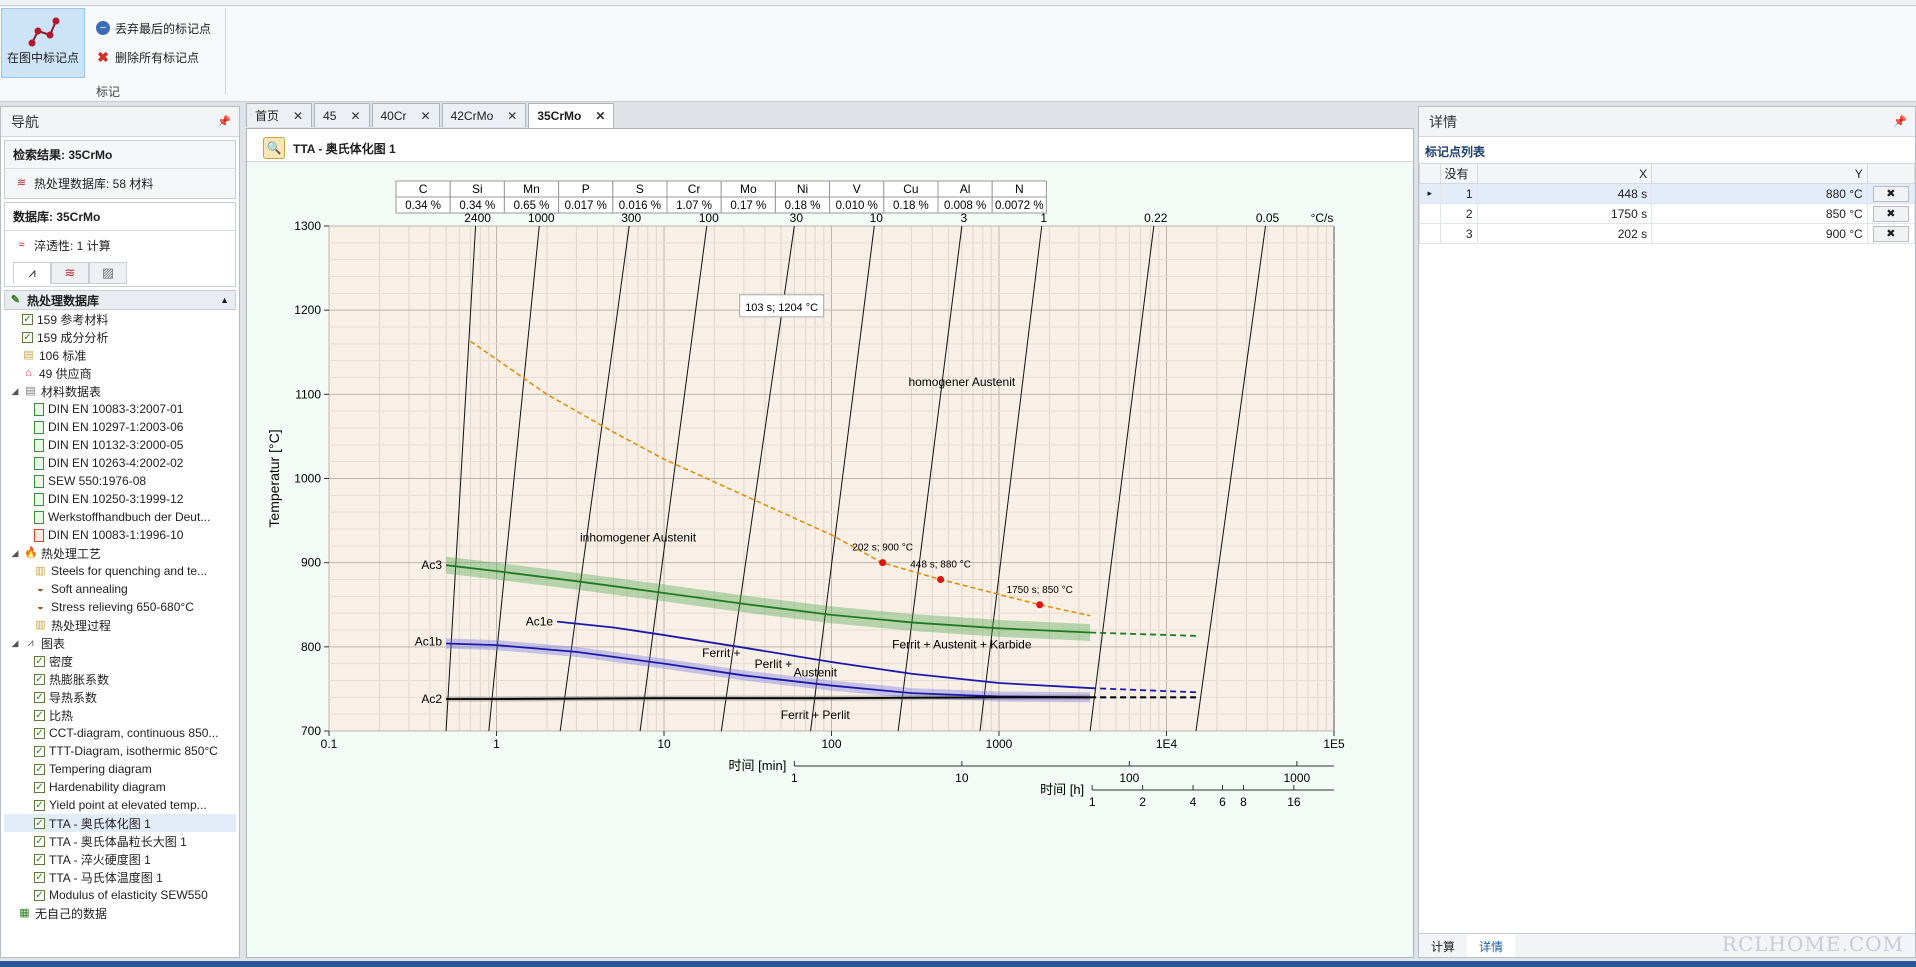 The width and height of the screenshot is (1916, 967). What do you see at coordinates (120, 355) in the screenshot?
I see `tree-item: ▤ 106 标准` at bounding box center [120, 355].